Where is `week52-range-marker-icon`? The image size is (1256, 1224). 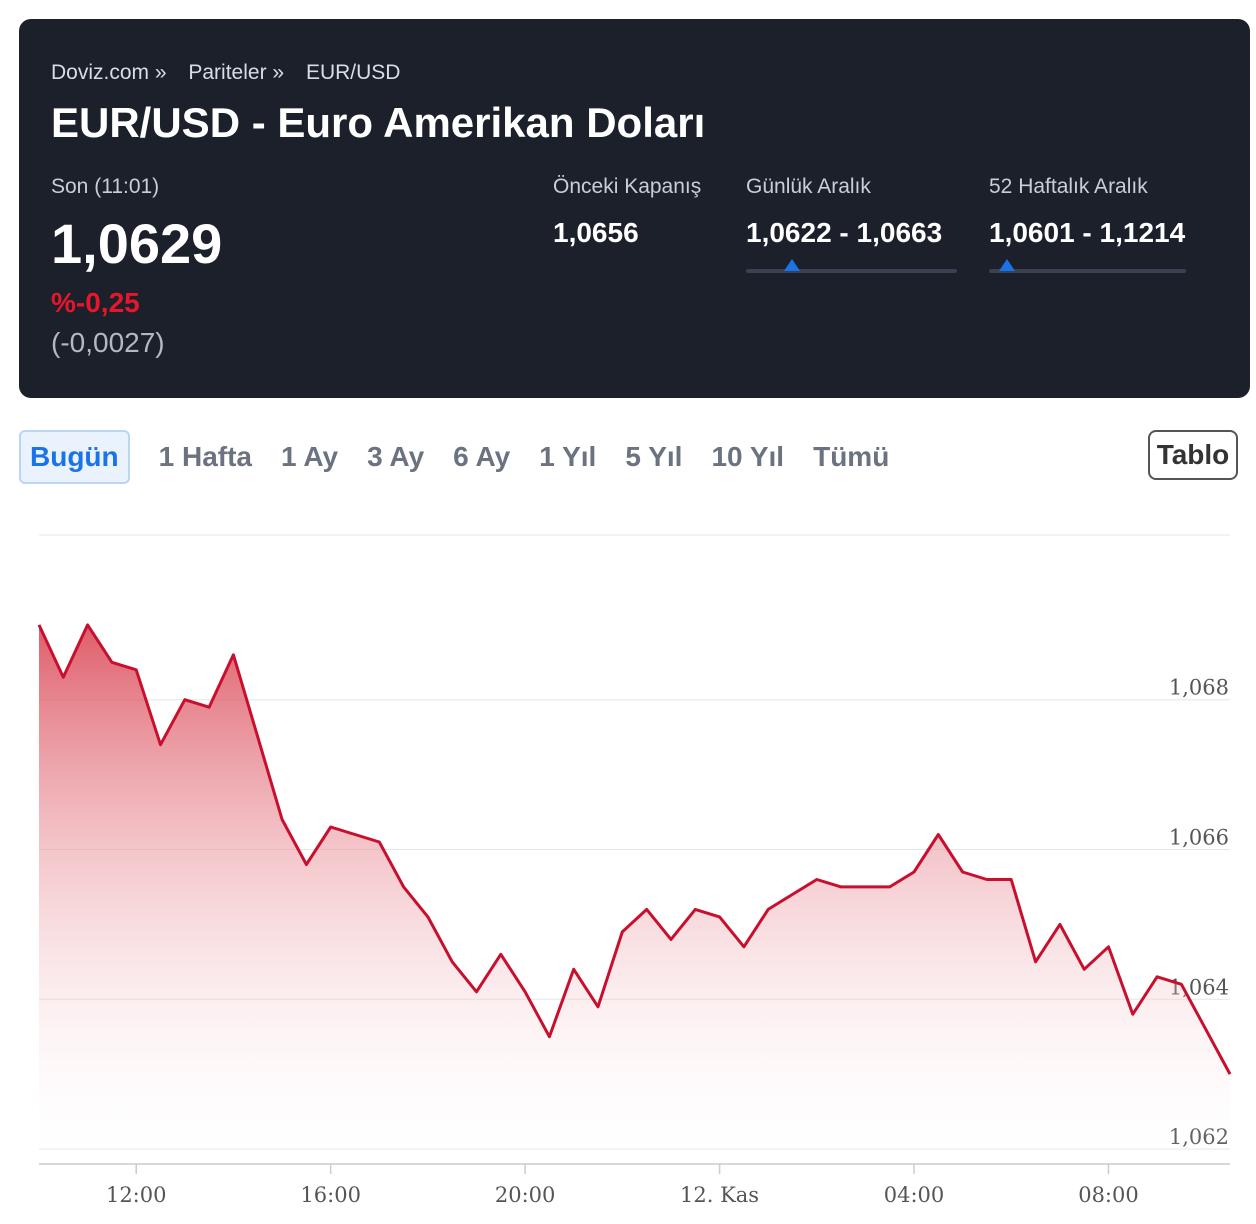
week52-range-marker-icon is located at coordinates (1006, 265).